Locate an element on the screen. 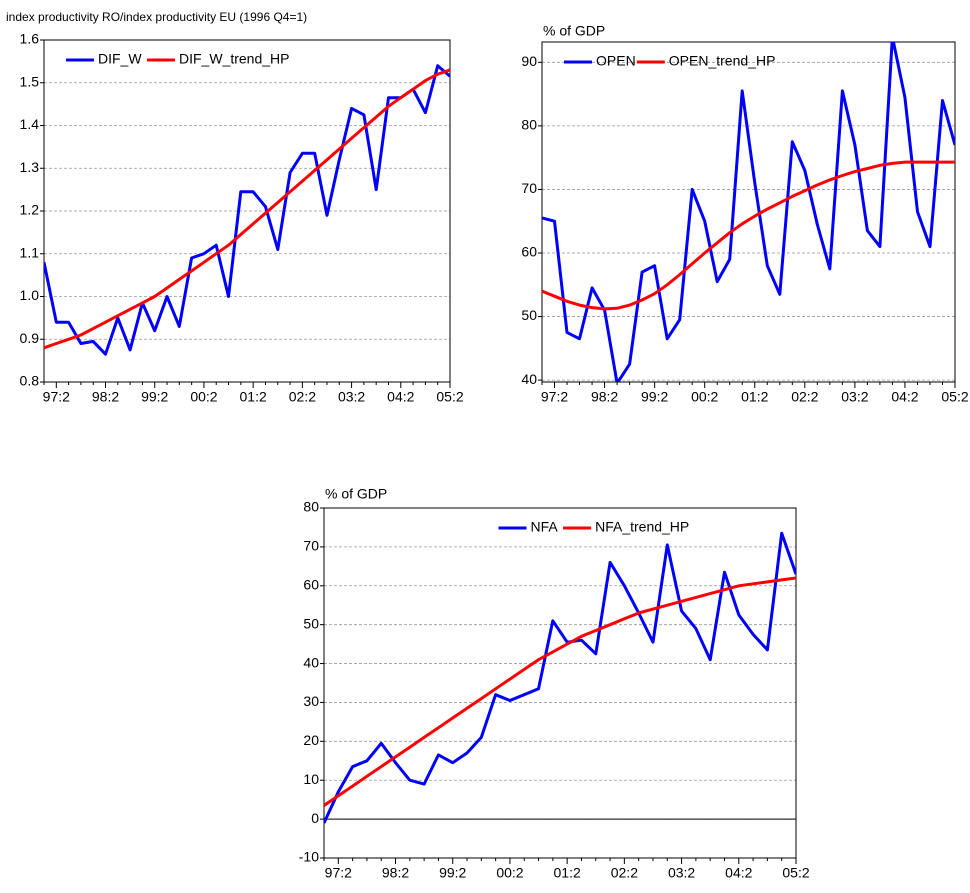  y-tick-label: 1.2 is located at coordinates (30, 210).